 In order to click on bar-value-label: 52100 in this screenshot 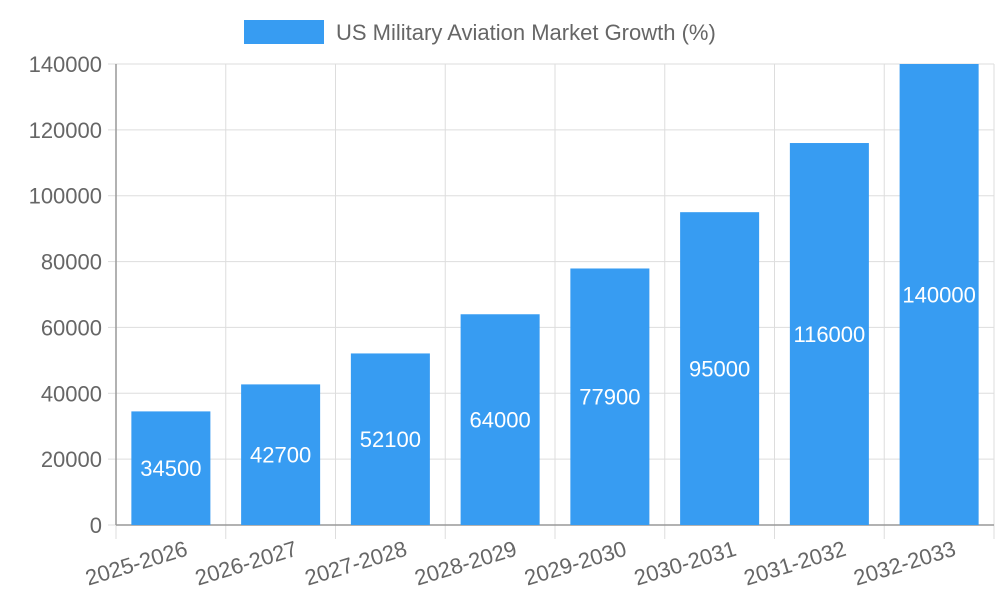, I will do `click(390, 439)`.